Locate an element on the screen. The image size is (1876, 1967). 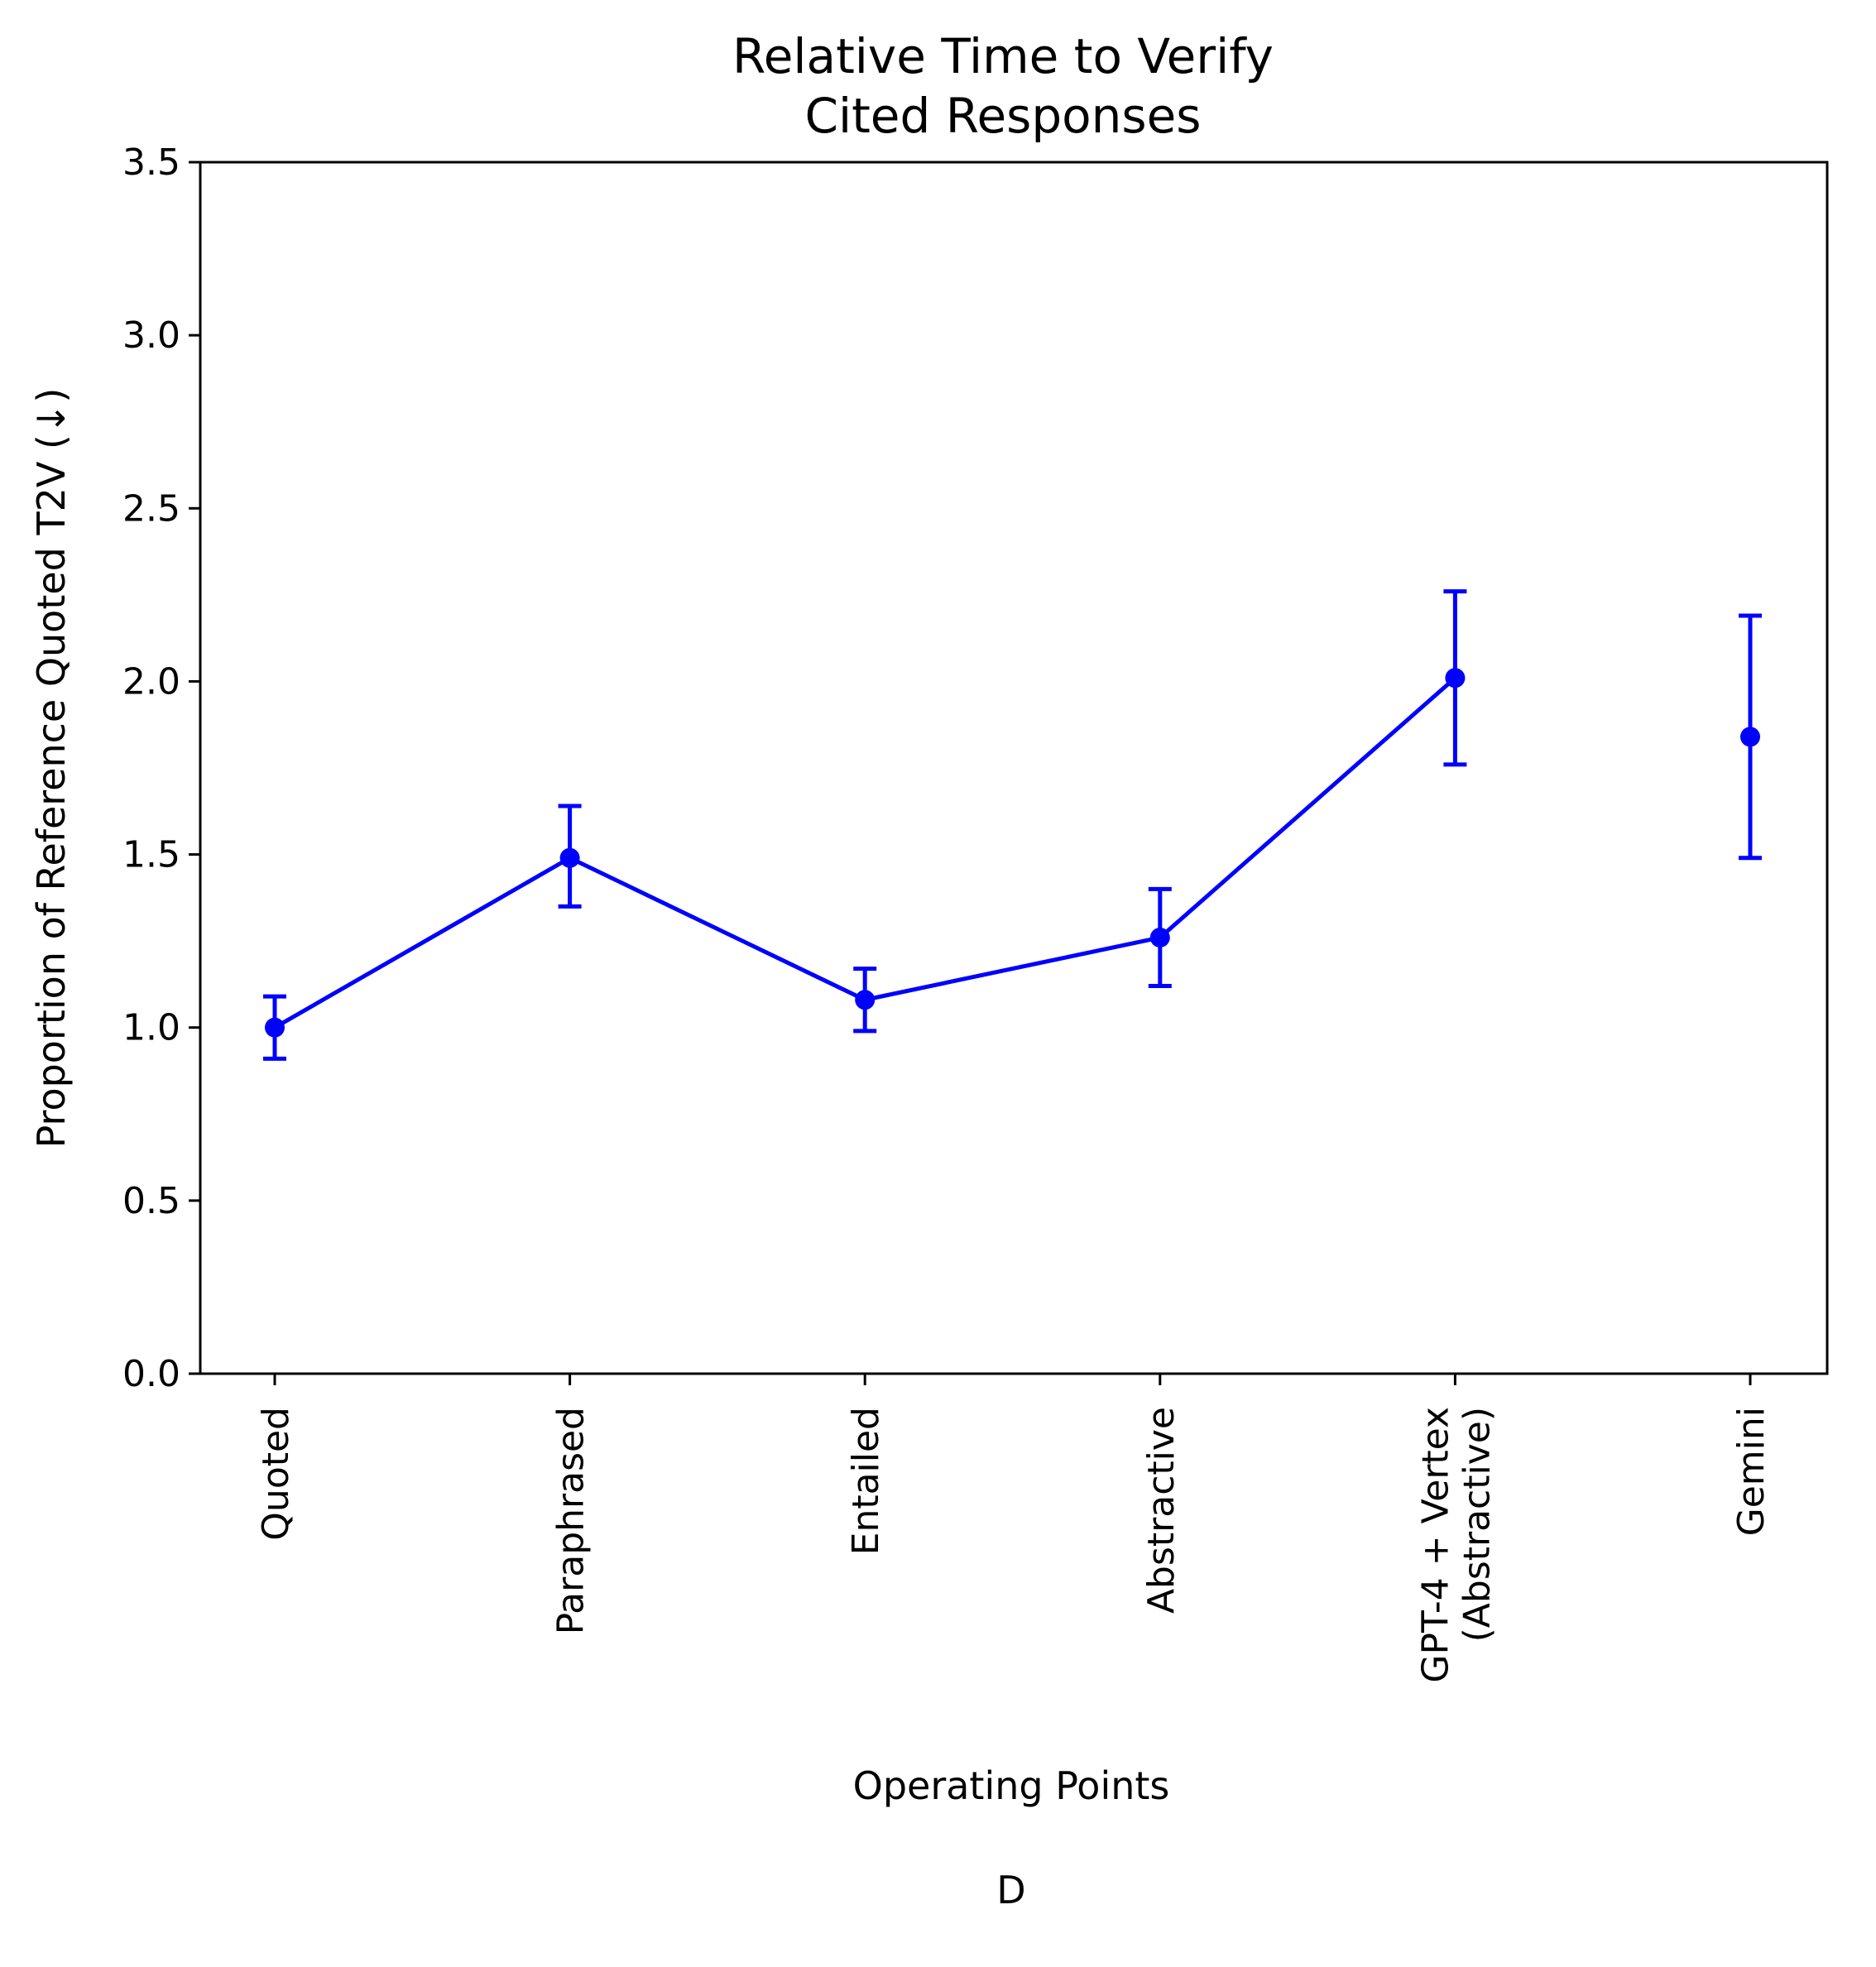
y-tick-label: 2.0 is located at coordinates (151, 682).